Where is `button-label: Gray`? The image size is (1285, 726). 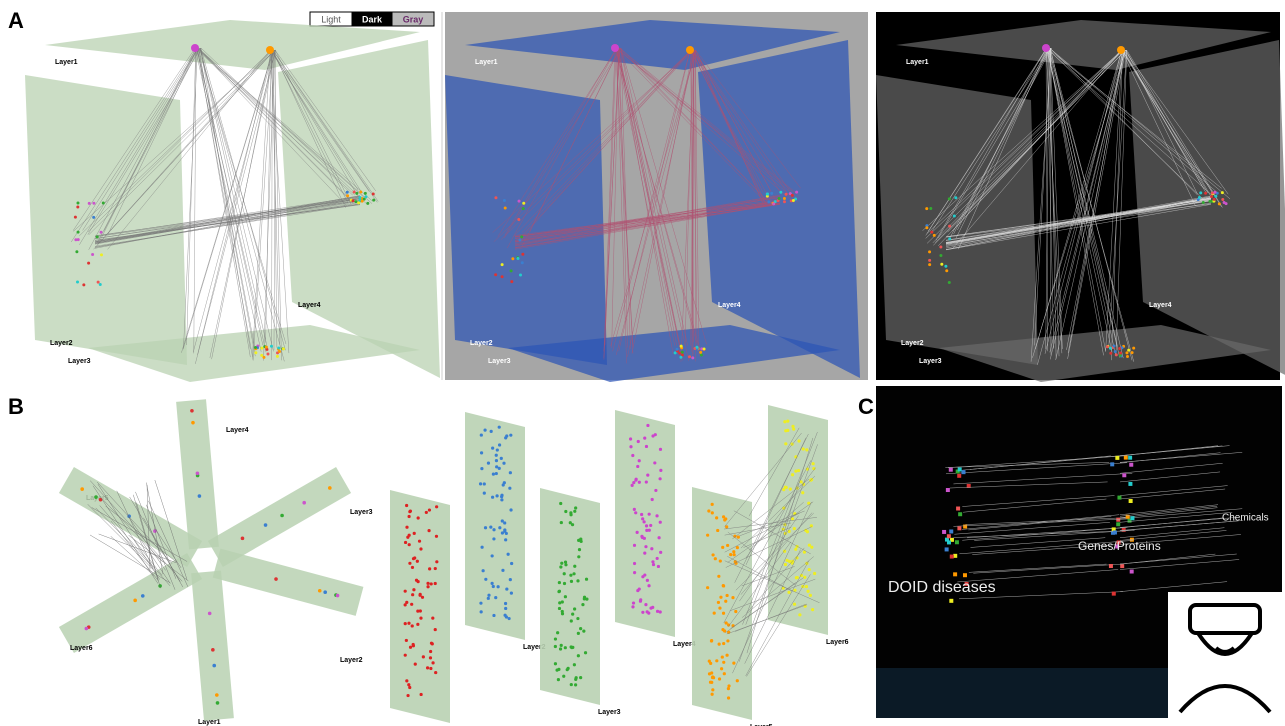 button-label: Gray is located at coordinates (413, 19).